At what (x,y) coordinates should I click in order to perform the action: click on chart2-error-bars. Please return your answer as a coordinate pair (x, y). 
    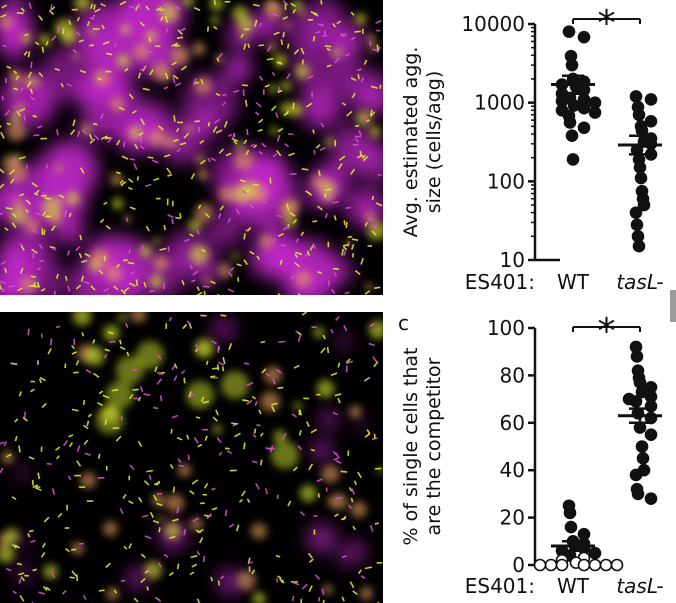
    Looking at the image, I should click on (606, 480).